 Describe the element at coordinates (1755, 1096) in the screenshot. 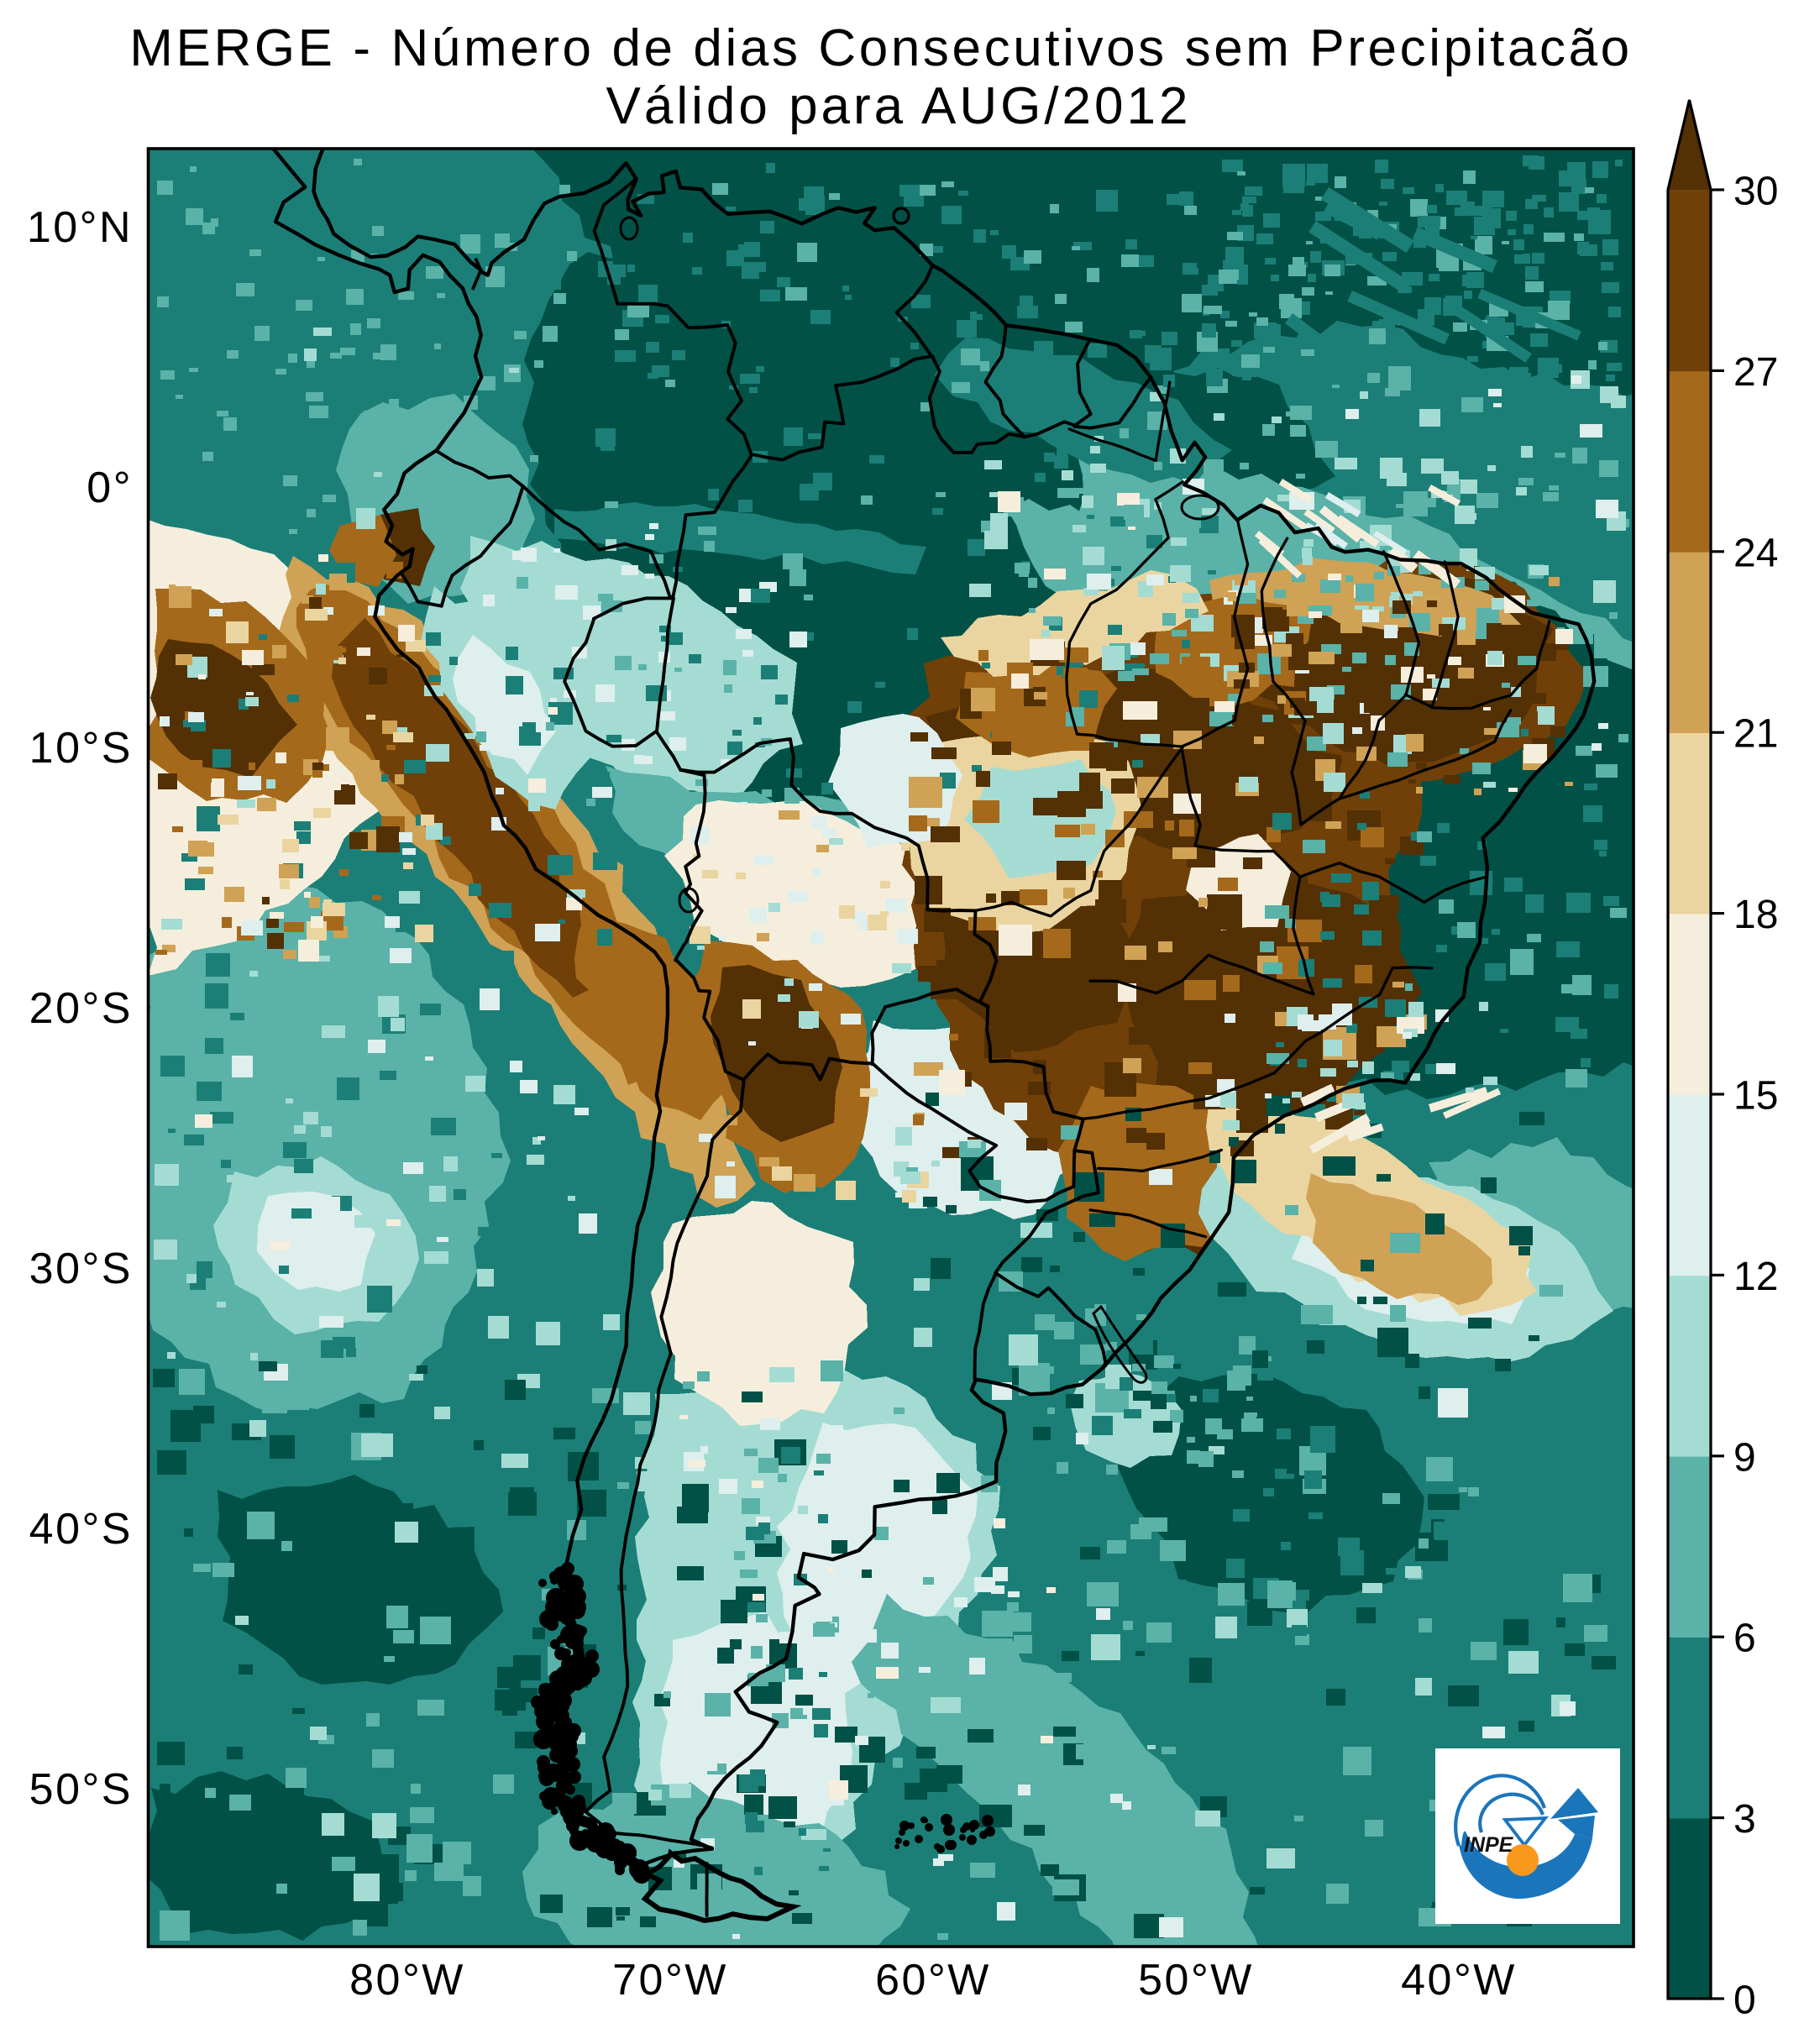

I see `svg-text: 15` at that location.